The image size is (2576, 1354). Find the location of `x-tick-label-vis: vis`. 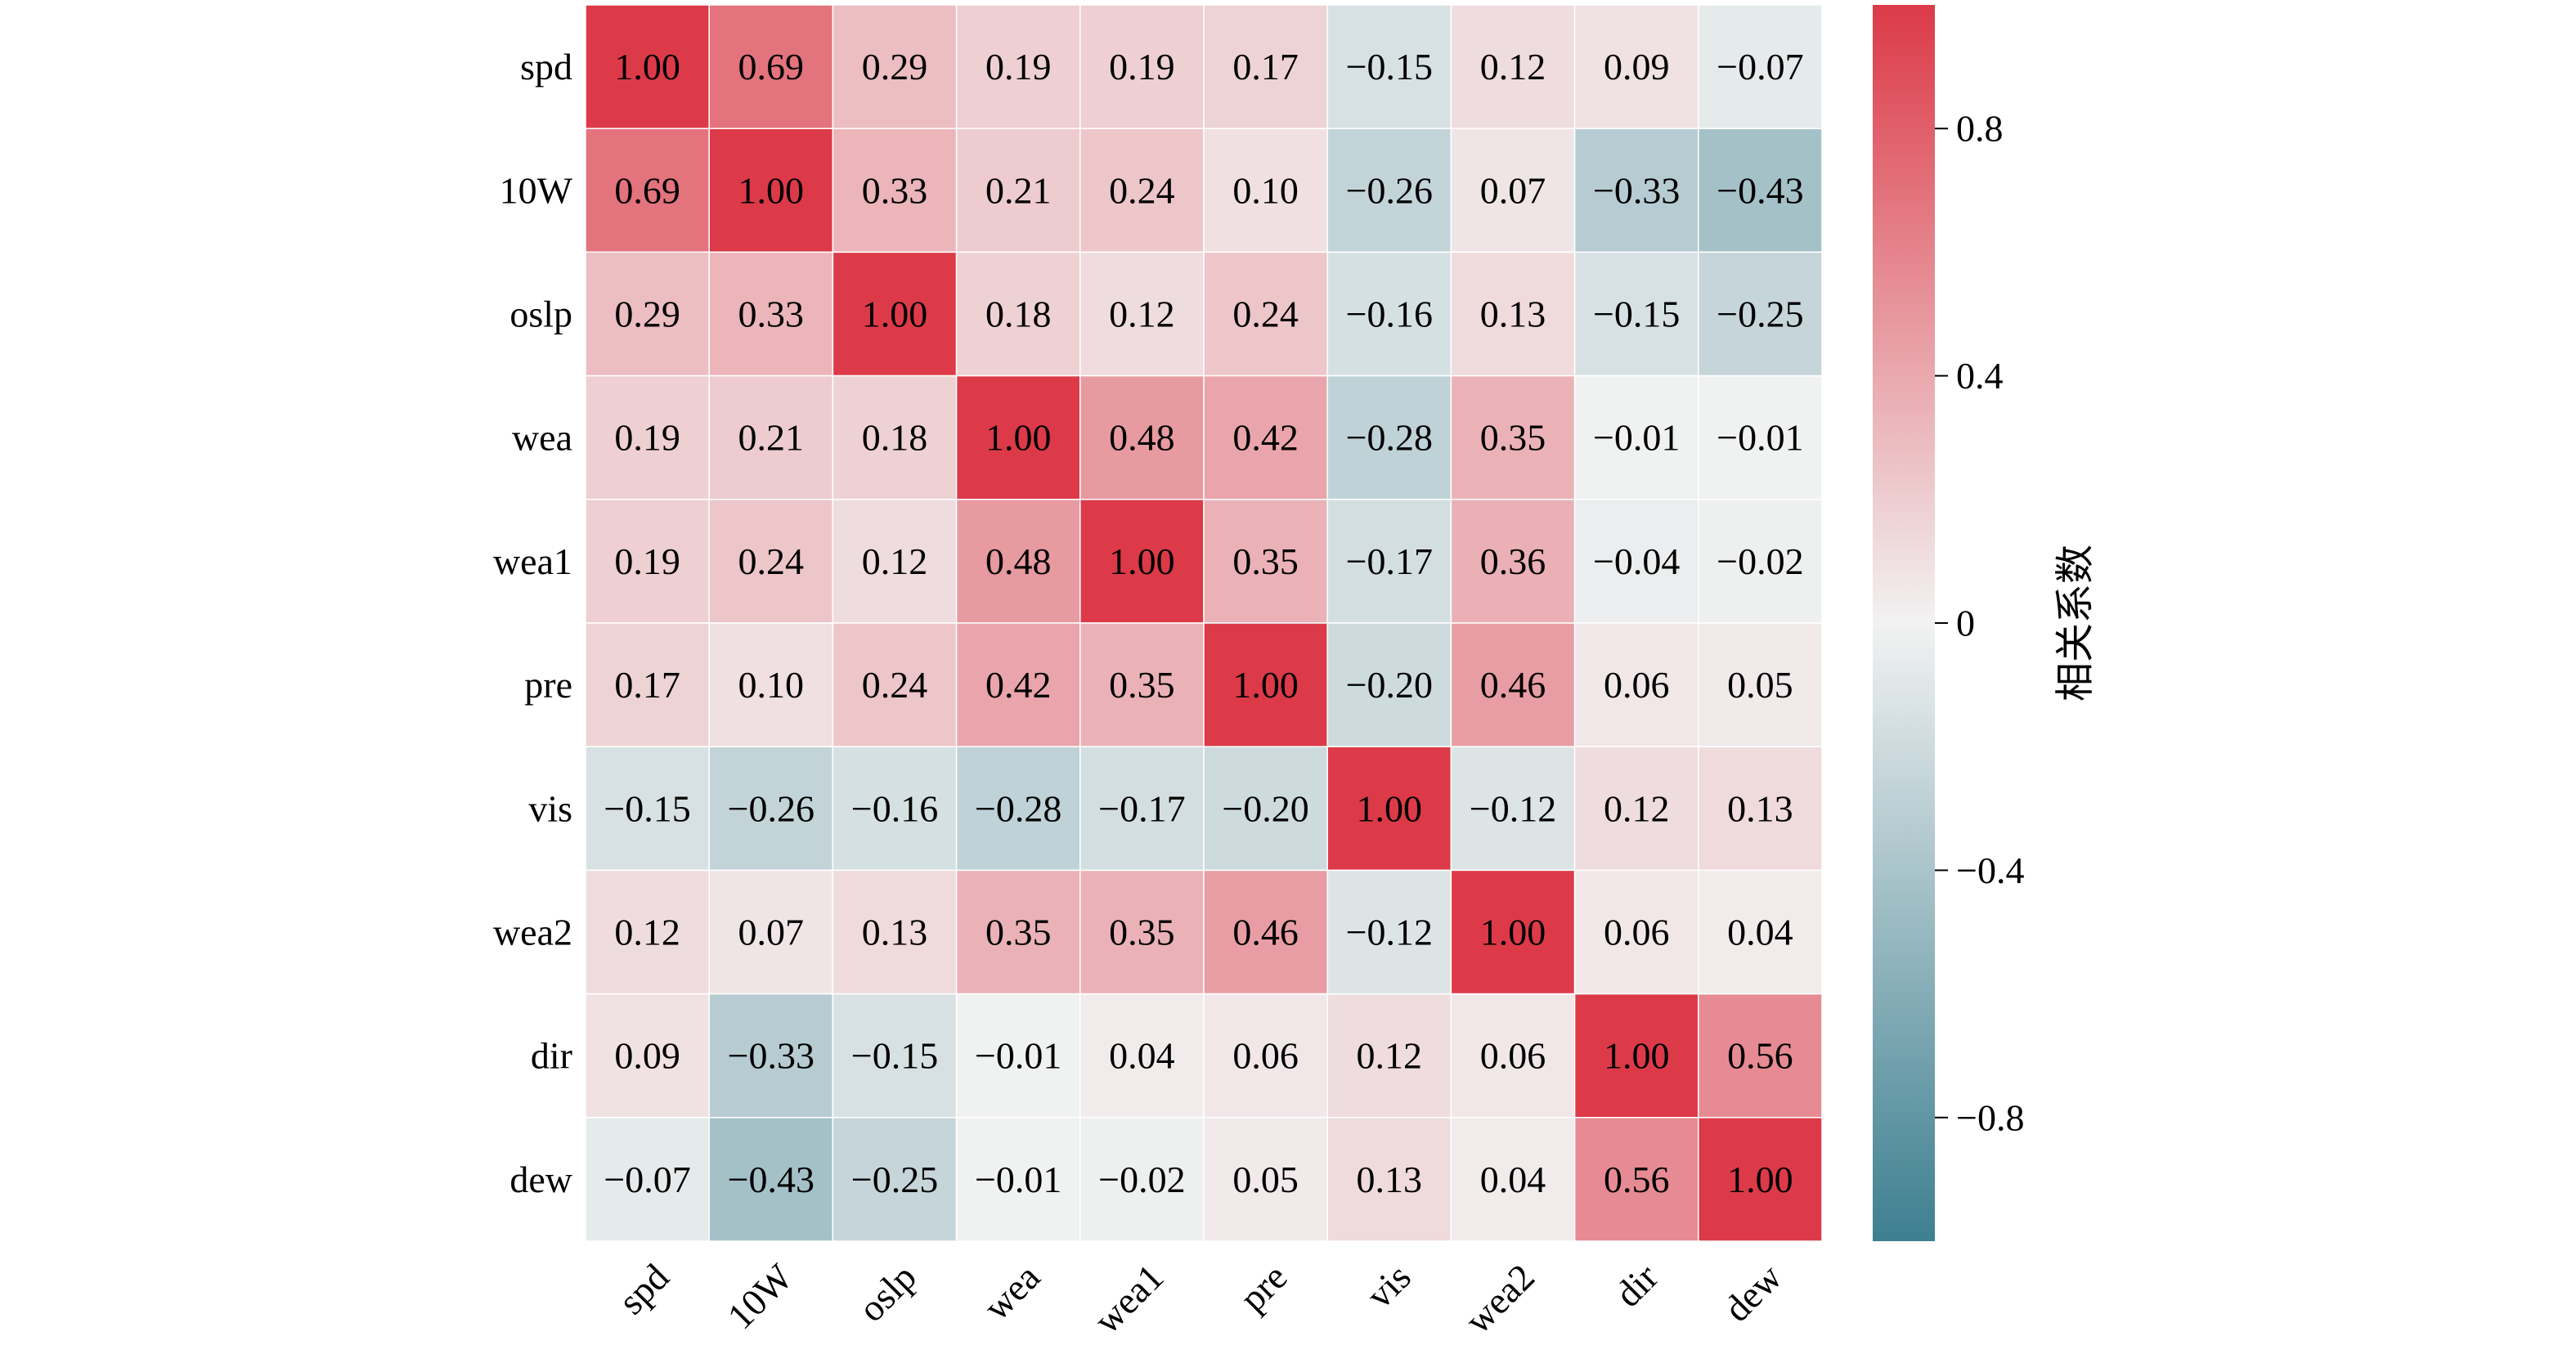

x-tick-label-vis: vis is located at coordinates (1389, 1286).